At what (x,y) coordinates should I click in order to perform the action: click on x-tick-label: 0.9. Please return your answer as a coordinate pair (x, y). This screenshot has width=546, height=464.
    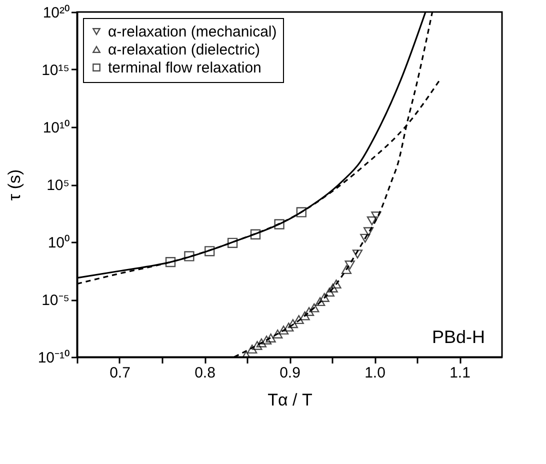
    Looking at the image, I should click on (290, 373).